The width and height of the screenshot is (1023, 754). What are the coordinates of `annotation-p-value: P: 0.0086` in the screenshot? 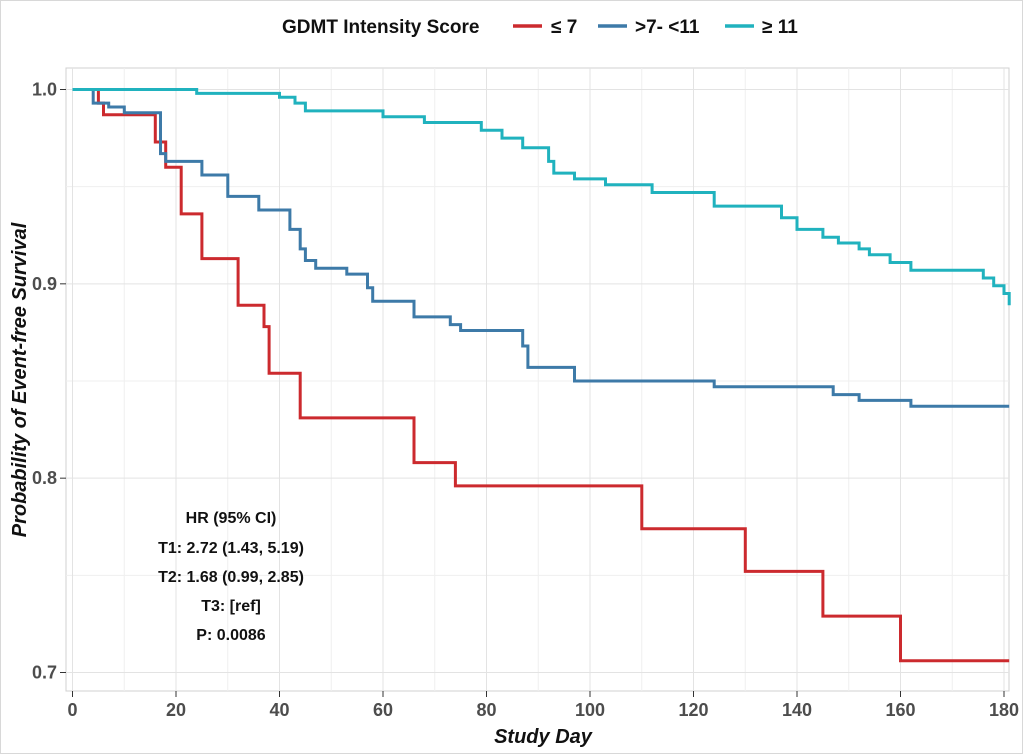 It's located at (230, 635).